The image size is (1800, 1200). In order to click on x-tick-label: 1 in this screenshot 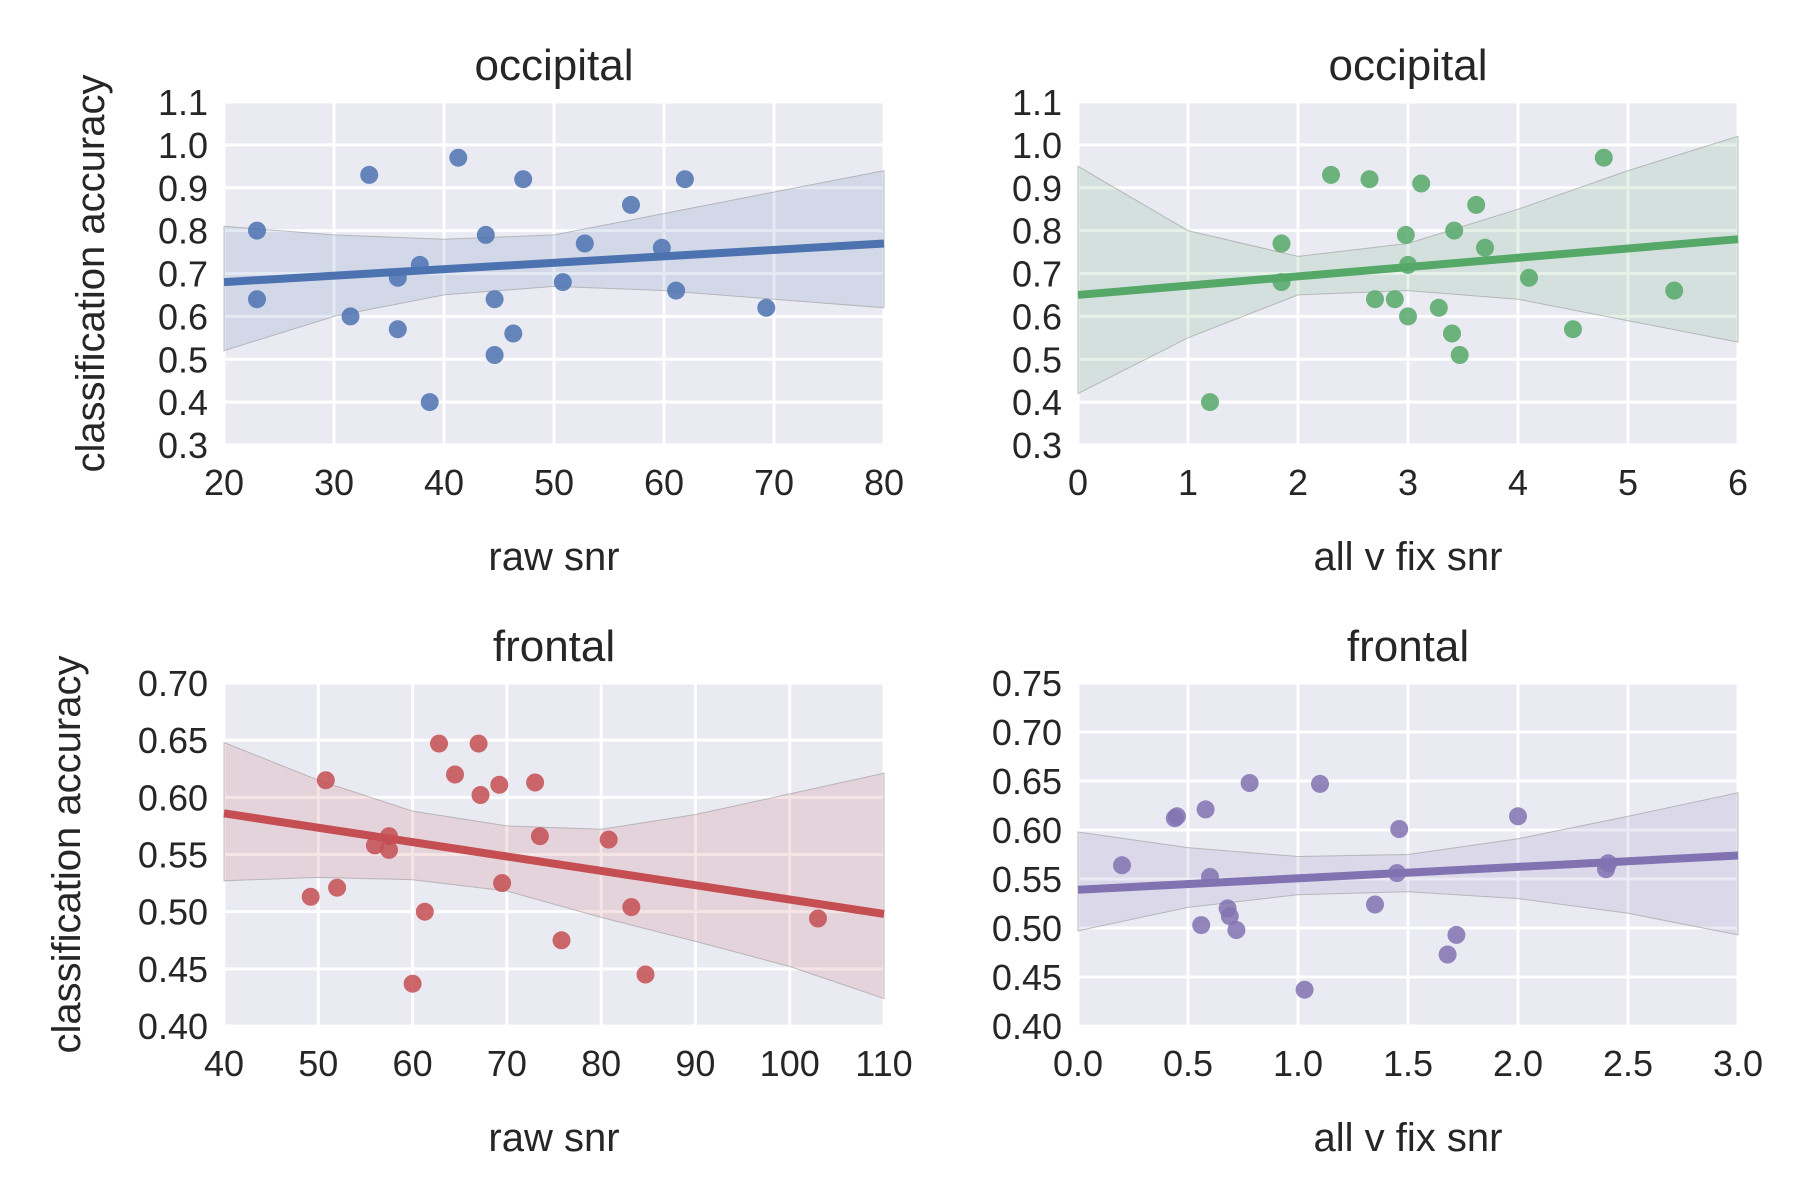, I will do `click(1188, 482)`.